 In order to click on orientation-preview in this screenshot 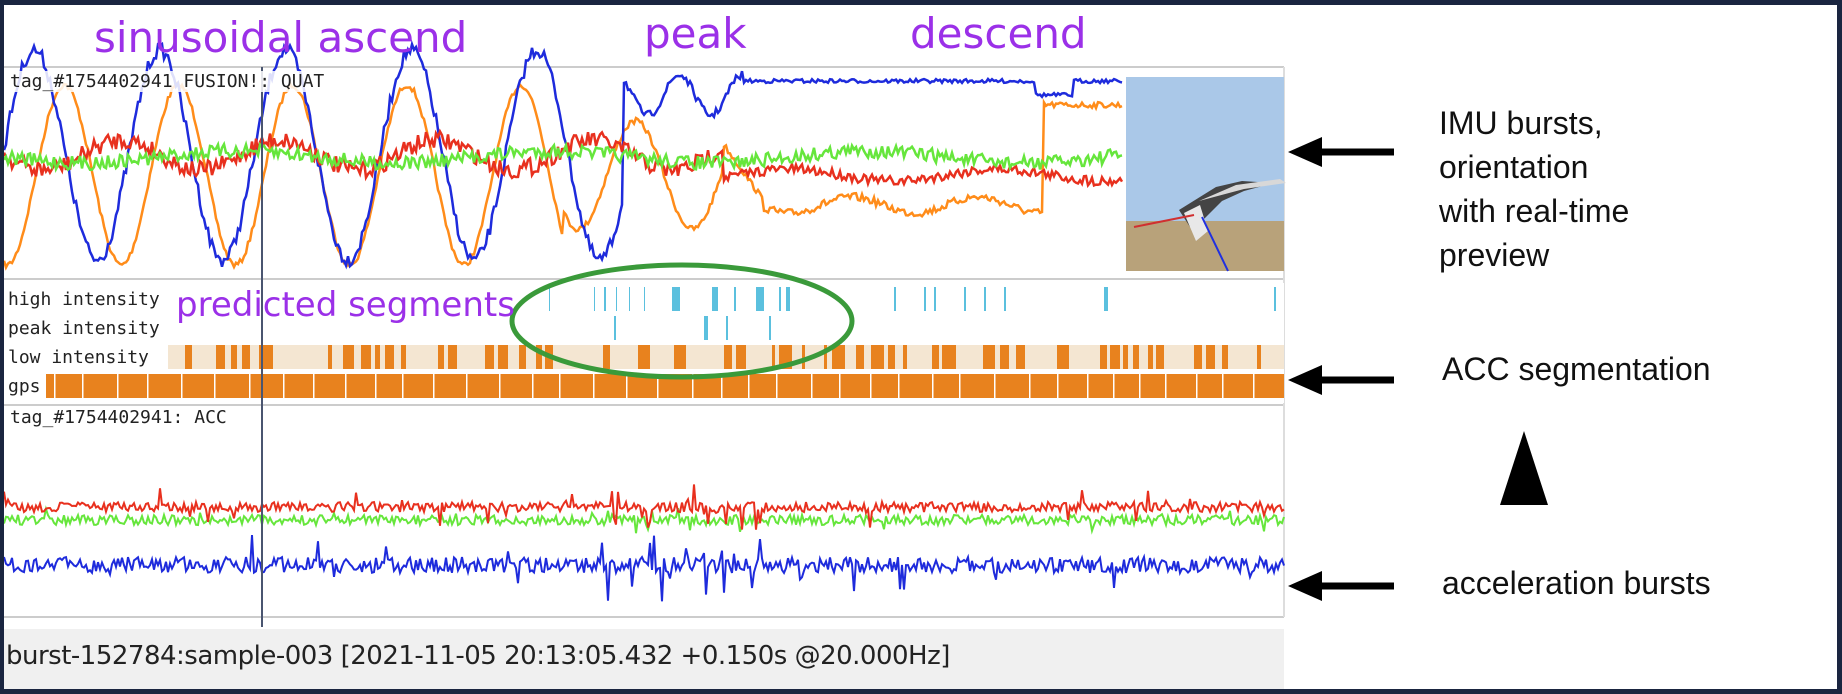, I will do `click(1206, 174)`.